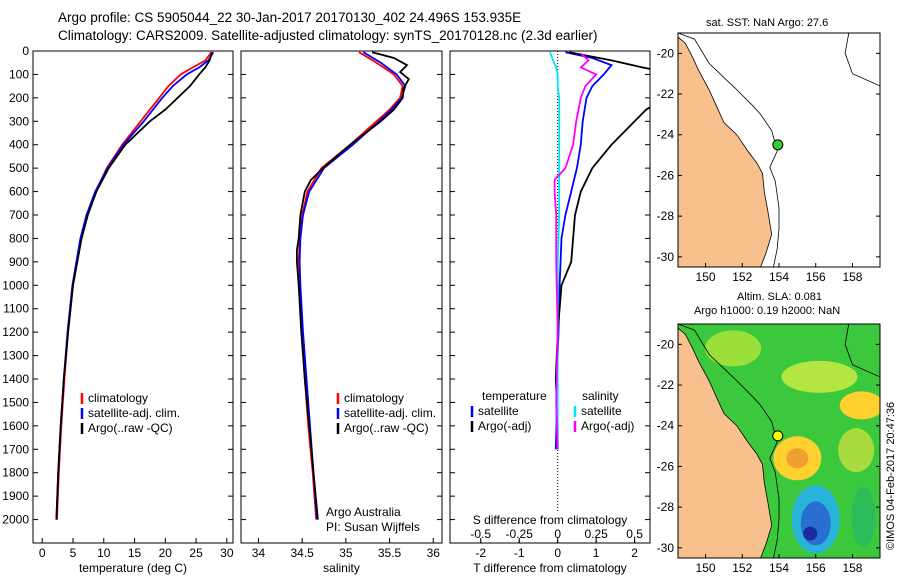 The height and width of the screenshot is (580, 900). Describe the element at coordinates (15, 473) in the screenshot. I see `temperature-ytick-label: 1800` at that location.